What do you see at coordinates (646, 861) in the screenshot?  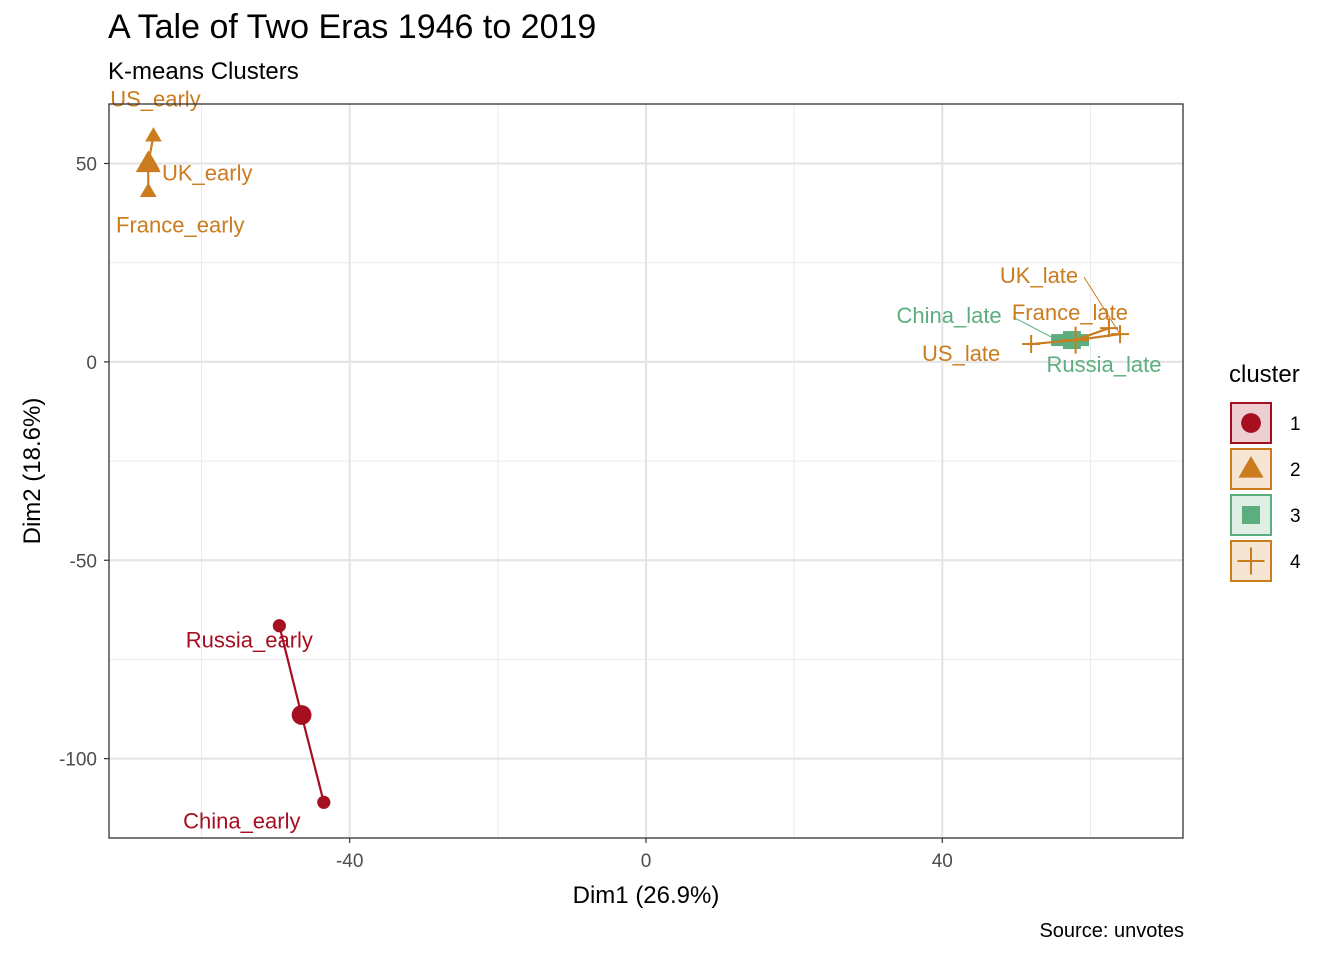 I see `x-tick-label: 0` at bounding box center [646, 861].